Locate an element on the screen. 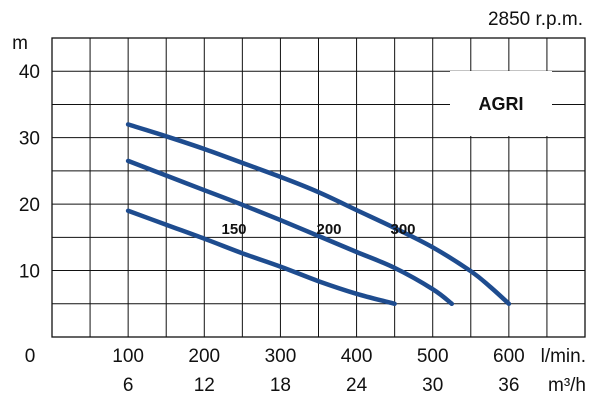 The height and width of the screenshot is (403, 590). x-tick-label-m3h: 30 is located at coordinates (432, 385).